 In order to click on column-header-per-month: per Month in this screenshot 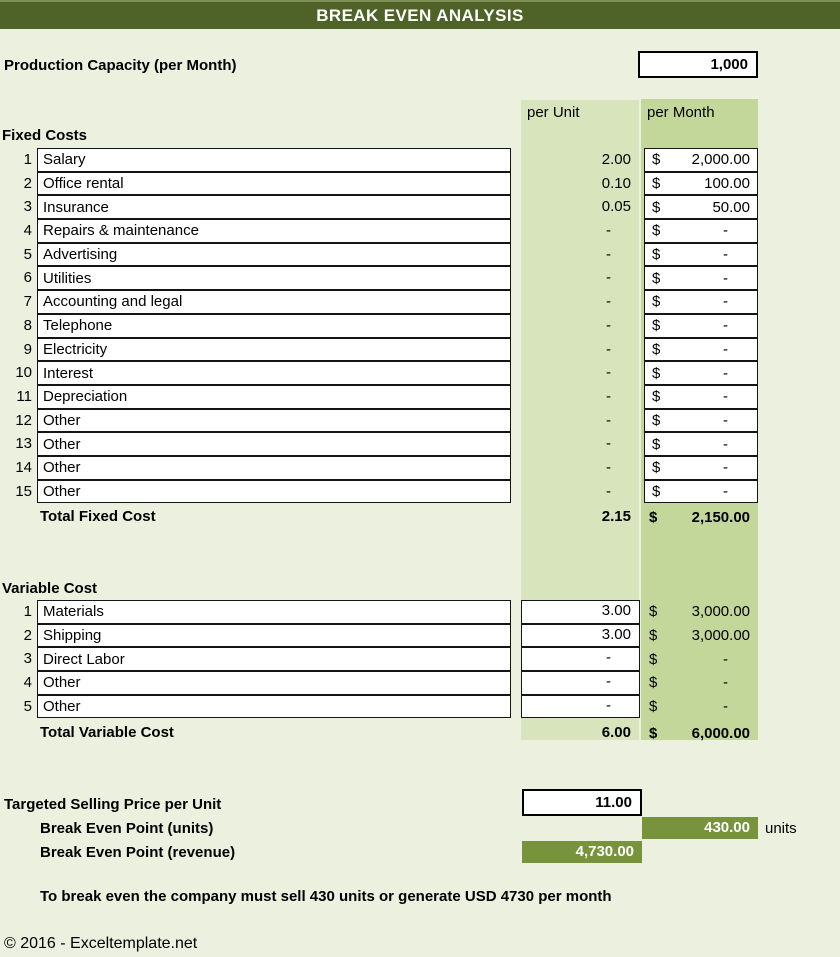, I will do `click(681, 112)`.